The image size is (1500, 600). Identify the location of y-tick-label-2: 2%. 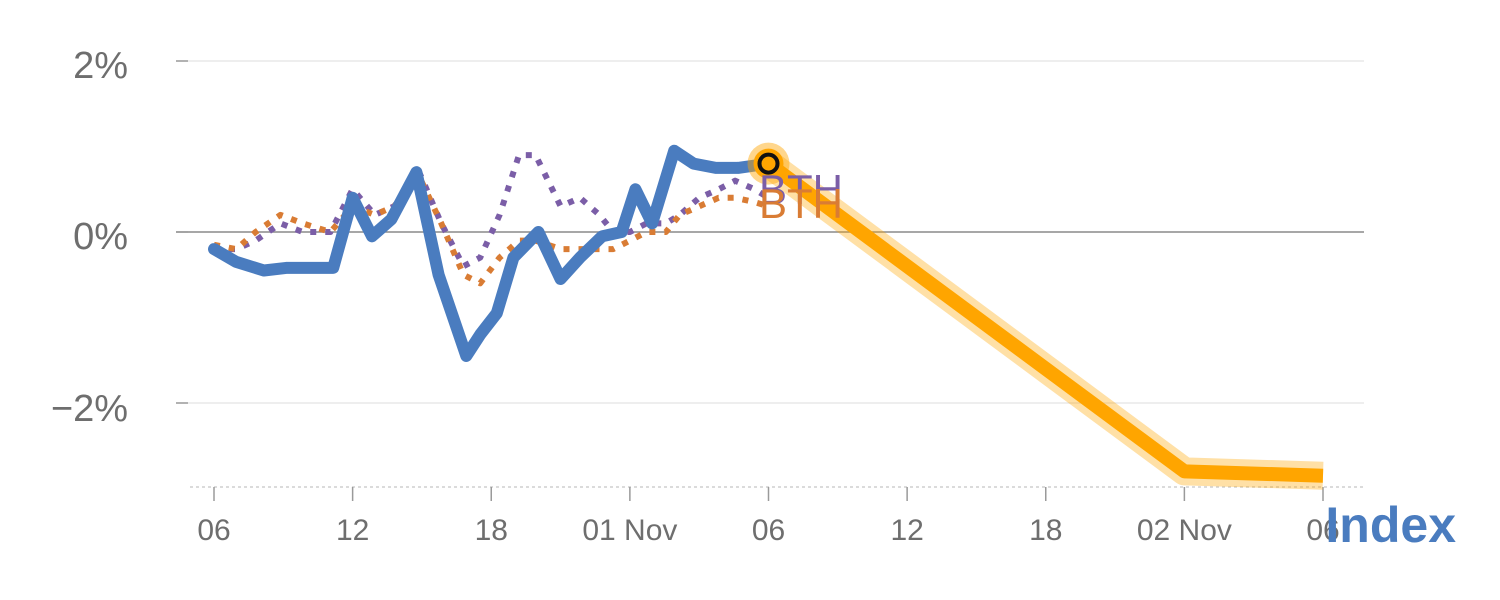
(100, 66).